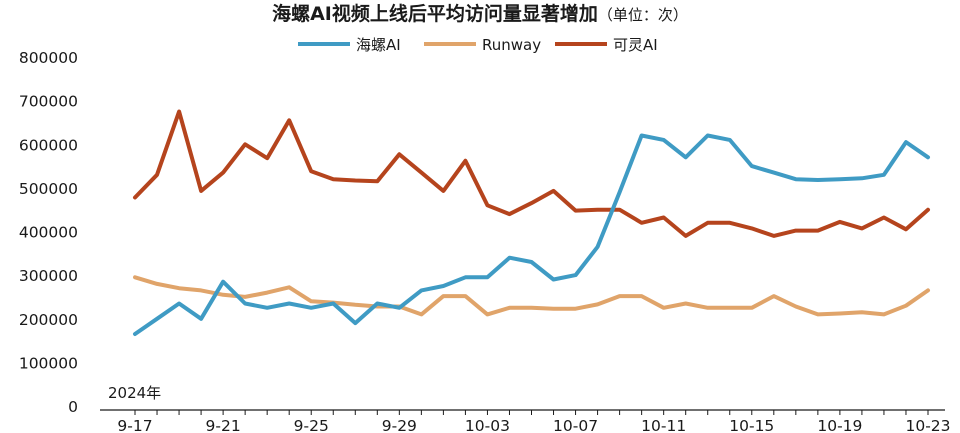 The image size is (960, 433). Describe the element at coordinates (311, 425) in the screenshot. I see `x-tick-label: 9-25` at that location.